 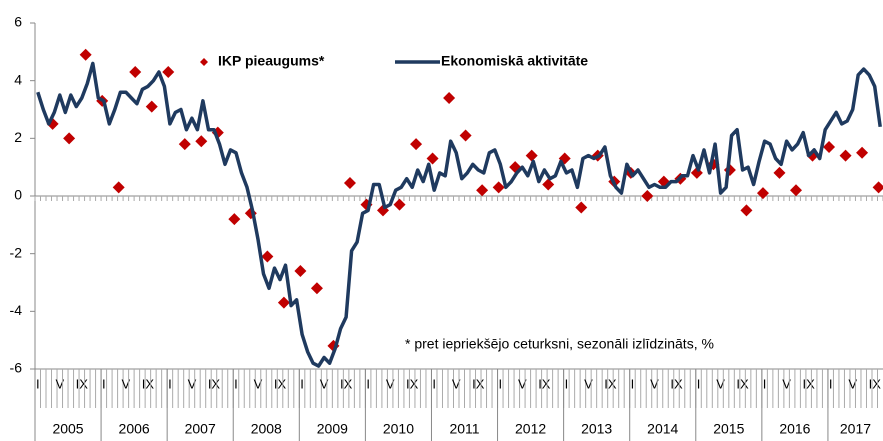 I want to click on year-label: 2014, so click(x=662, y=429).